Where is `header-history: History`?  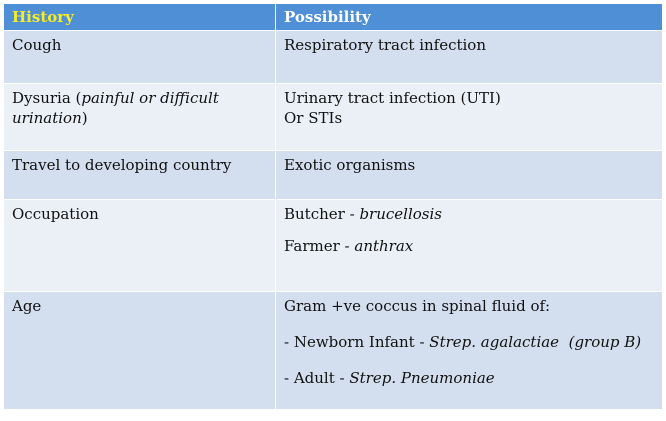 header-history: History is located at coordinates (140, 17).